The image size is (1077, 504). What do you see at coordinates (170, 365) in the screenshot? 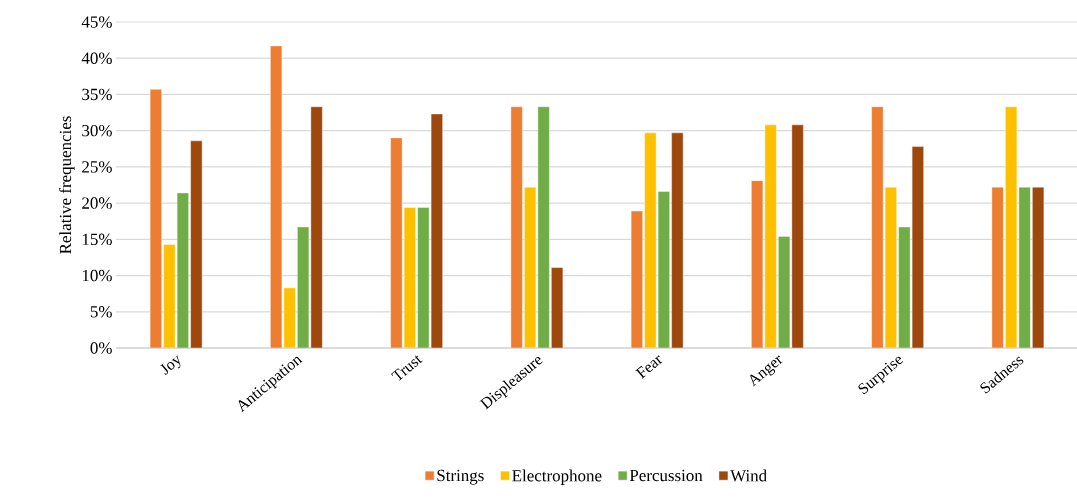
I see `x-tick-label: Joy` at bounding box center [170, 365].